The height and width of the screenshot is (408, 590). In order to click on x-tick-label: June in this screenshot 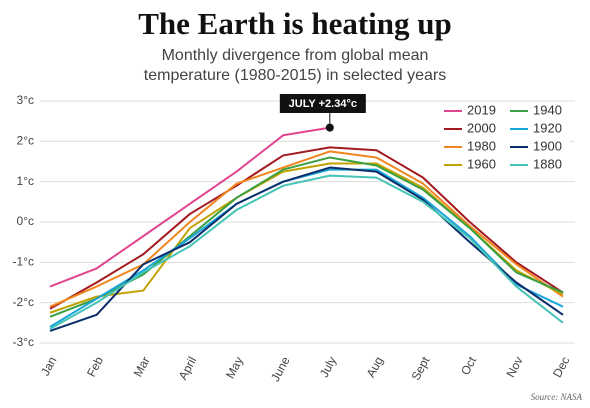, I will do `click(280, 369)`.